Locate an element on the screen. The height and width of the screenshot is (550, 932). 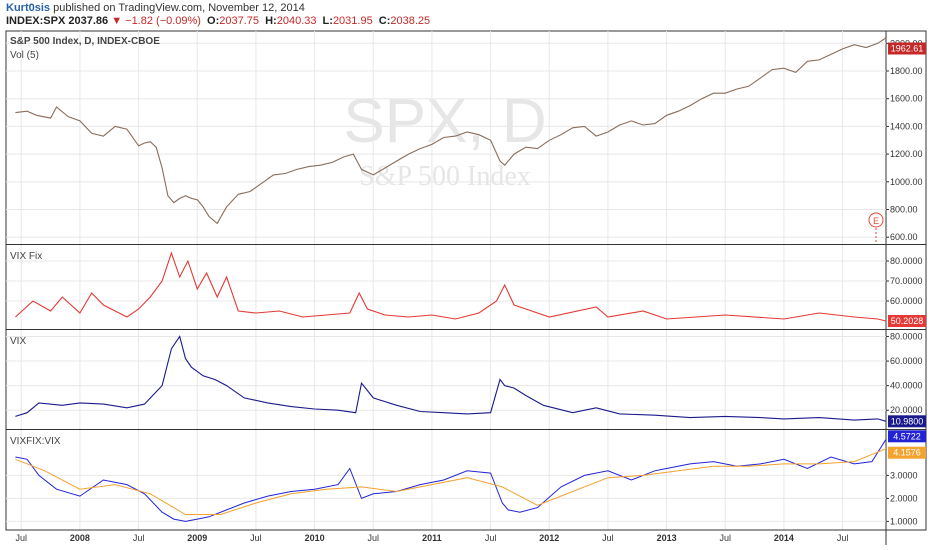
vixfix-last-tag: 50.2028 is located at coordinates (907, 321).